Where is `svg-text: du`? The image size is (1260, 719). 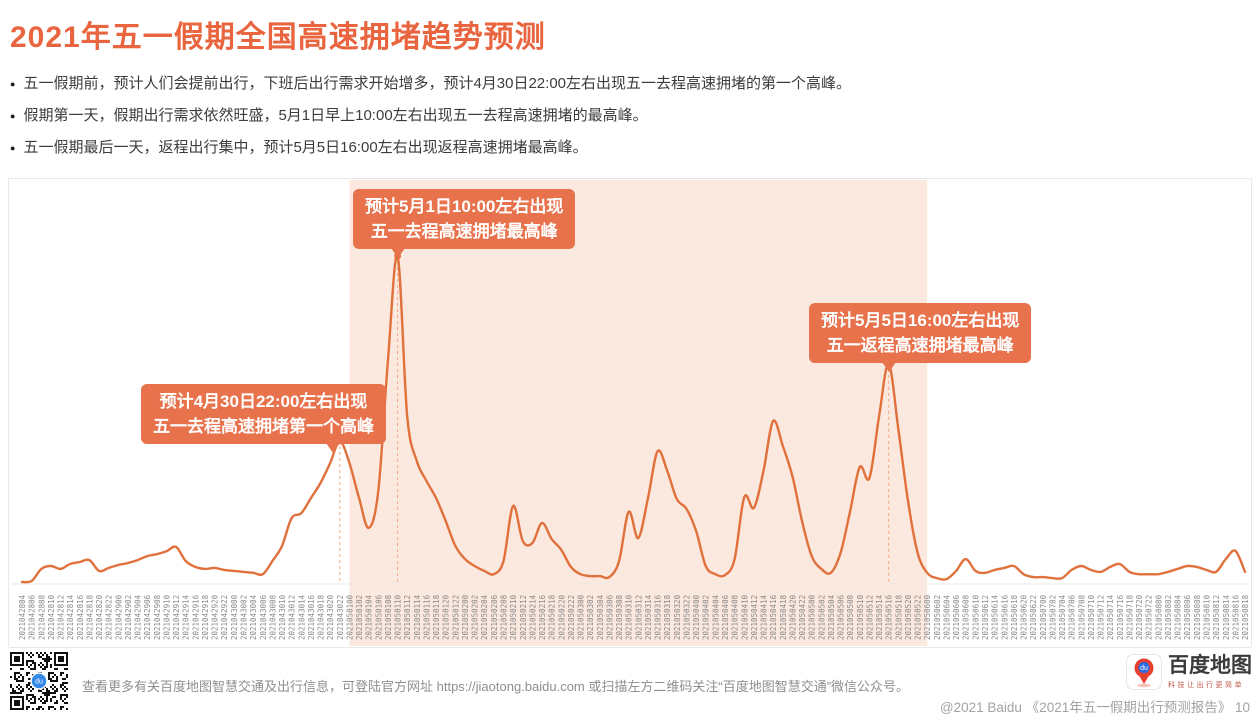
svg-text: du is located at coordinates (1144, 668).